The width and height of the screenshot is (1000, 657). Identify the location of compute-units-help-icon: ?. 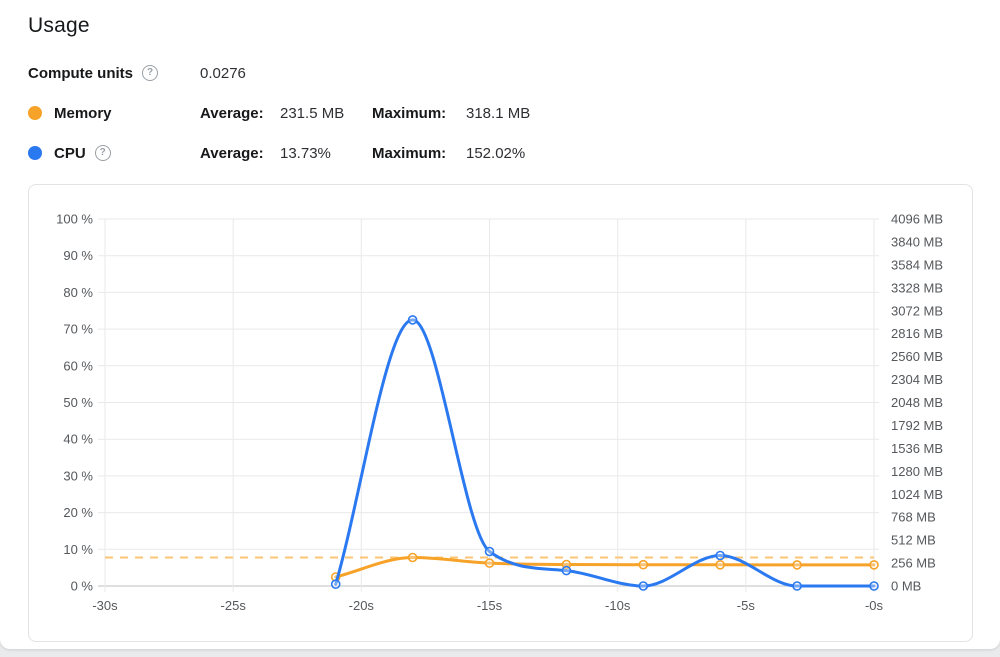
(150, 73).